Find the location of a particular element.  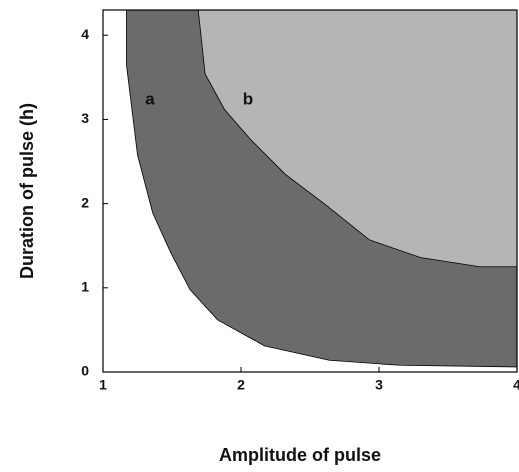

x-axis-title: Amplitude of pulse is located at coordinates (300, 455).